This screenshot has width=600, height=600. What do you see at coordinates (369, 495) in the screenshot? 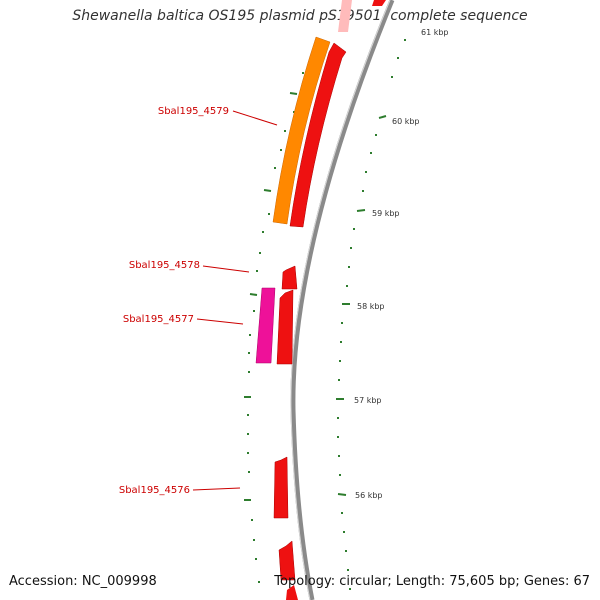
I see `scale-label-56: 56 kbp` at bounding box center [369, 495].